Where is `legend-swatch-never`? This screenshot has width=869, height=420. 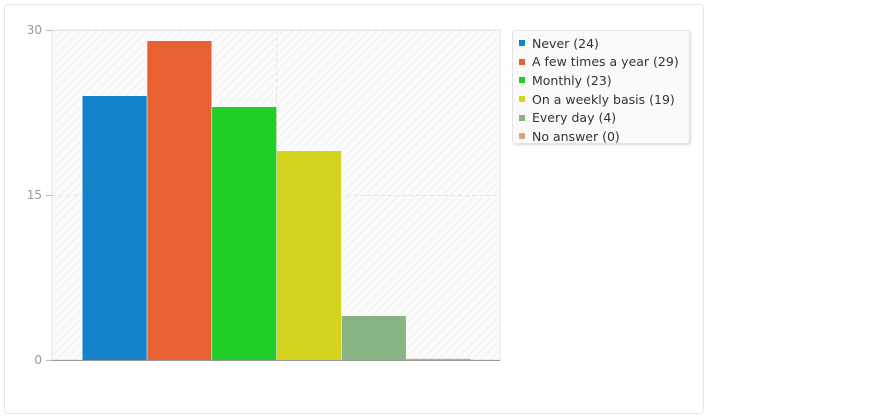
legend-swatch-never is located at coordinates (522, 43).